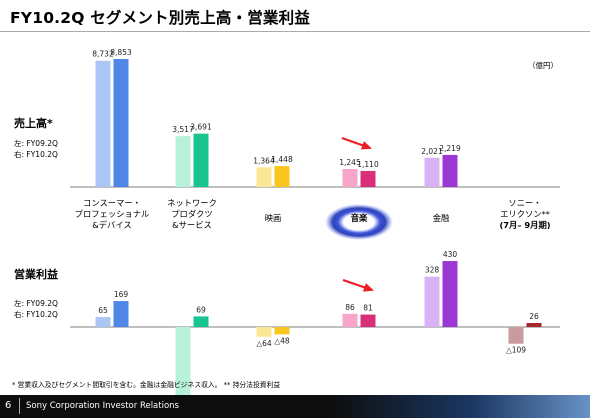 The image size is (590, 418). Describe the element at coordinates (450, 254) in the screenshot. I see `oi-data-label: 430` at that location.